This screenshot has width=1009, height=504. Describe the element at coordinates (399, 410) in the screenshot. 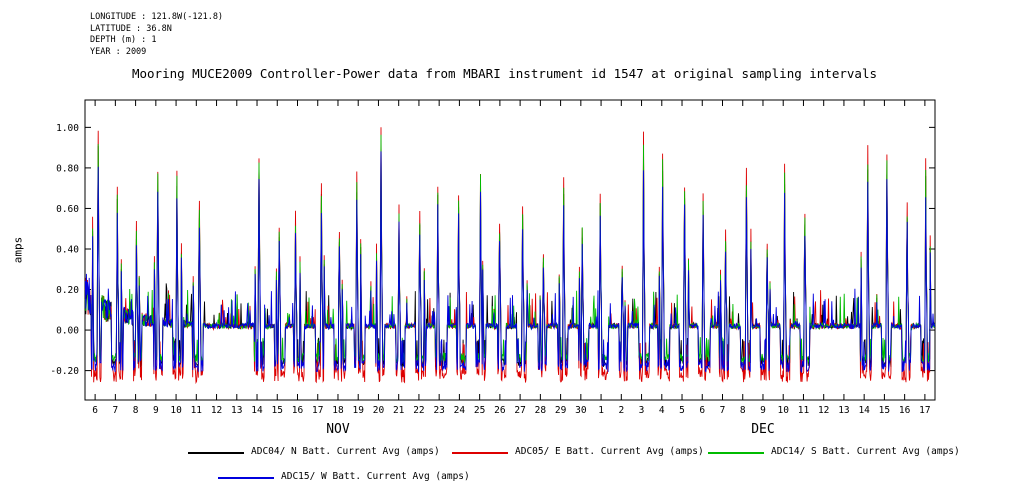

I see `x-day-label: 21` at that location.